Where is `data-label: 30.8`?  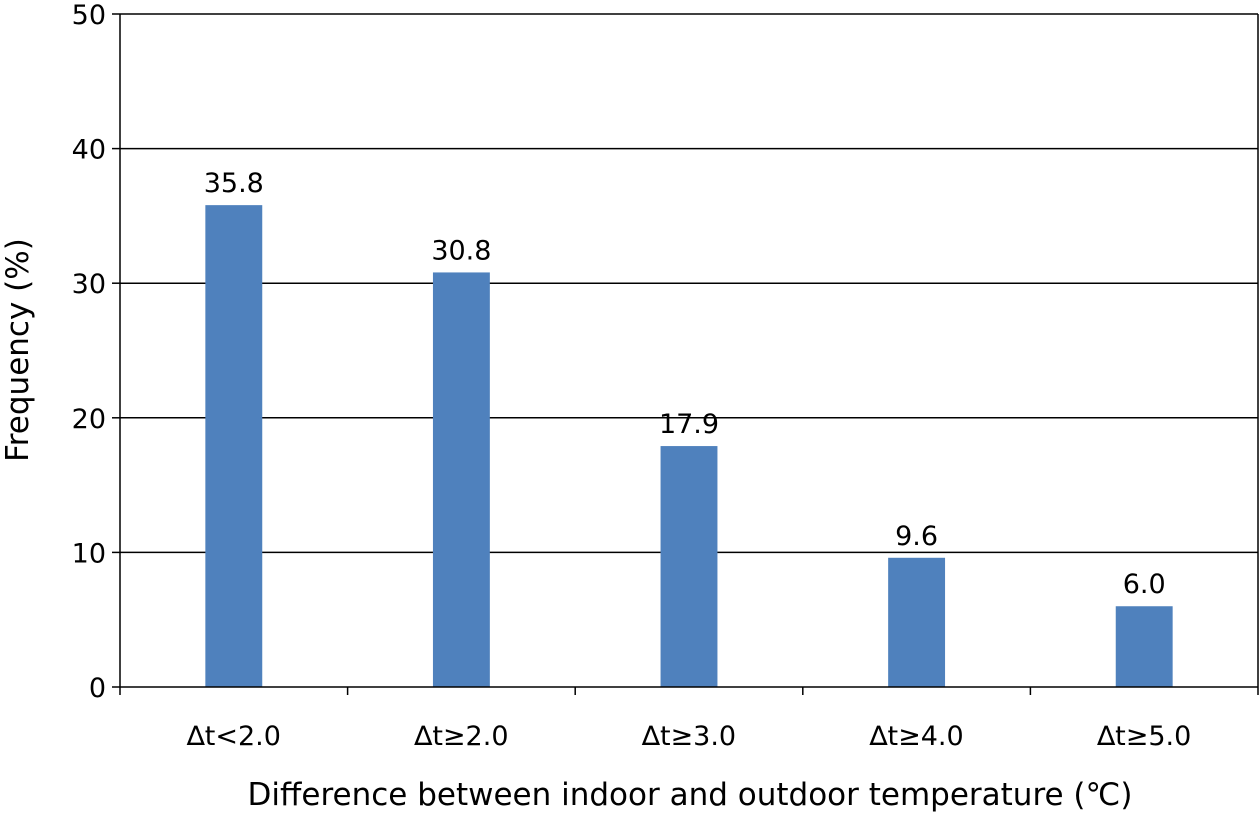 data-label: 30.8 is located at coordinates (461, 250).